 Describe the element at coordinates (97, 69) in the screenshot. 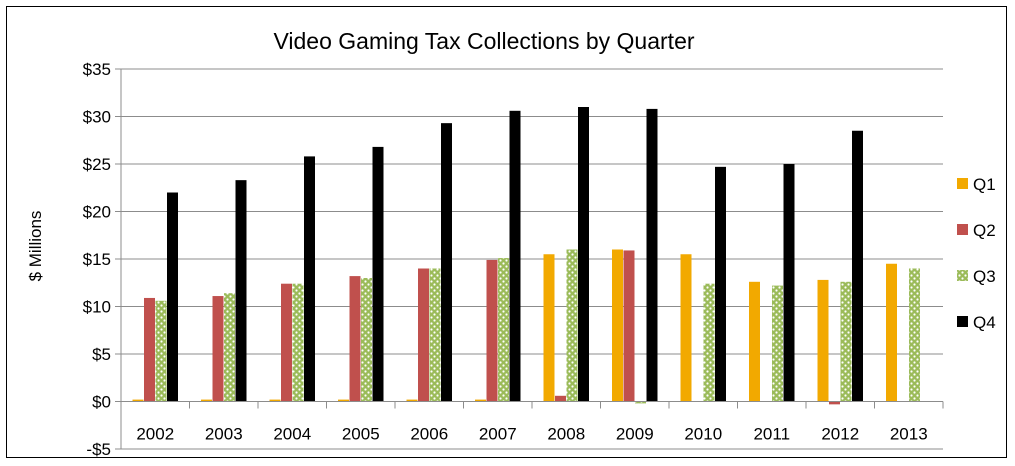

I see `y-tick-label: $35` at that location.